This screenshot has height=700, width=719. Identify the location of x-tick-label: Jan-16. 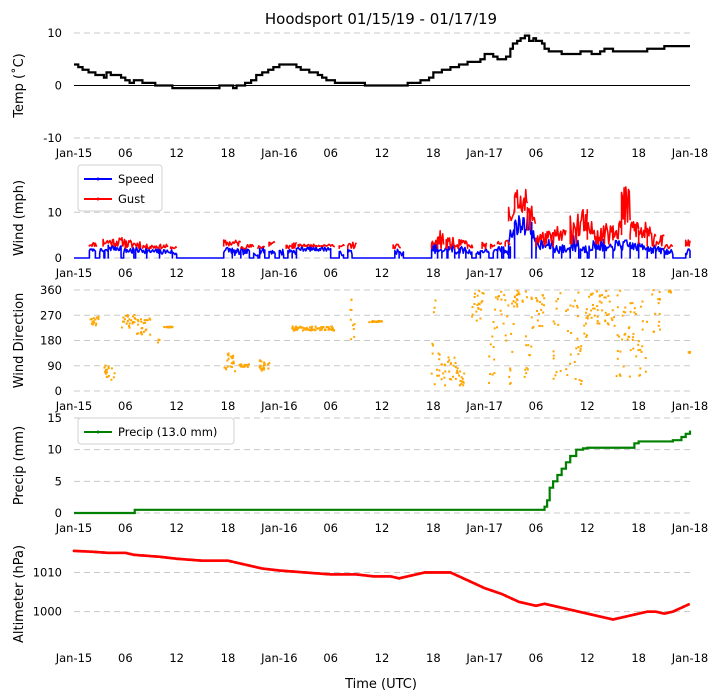
(279, 406).